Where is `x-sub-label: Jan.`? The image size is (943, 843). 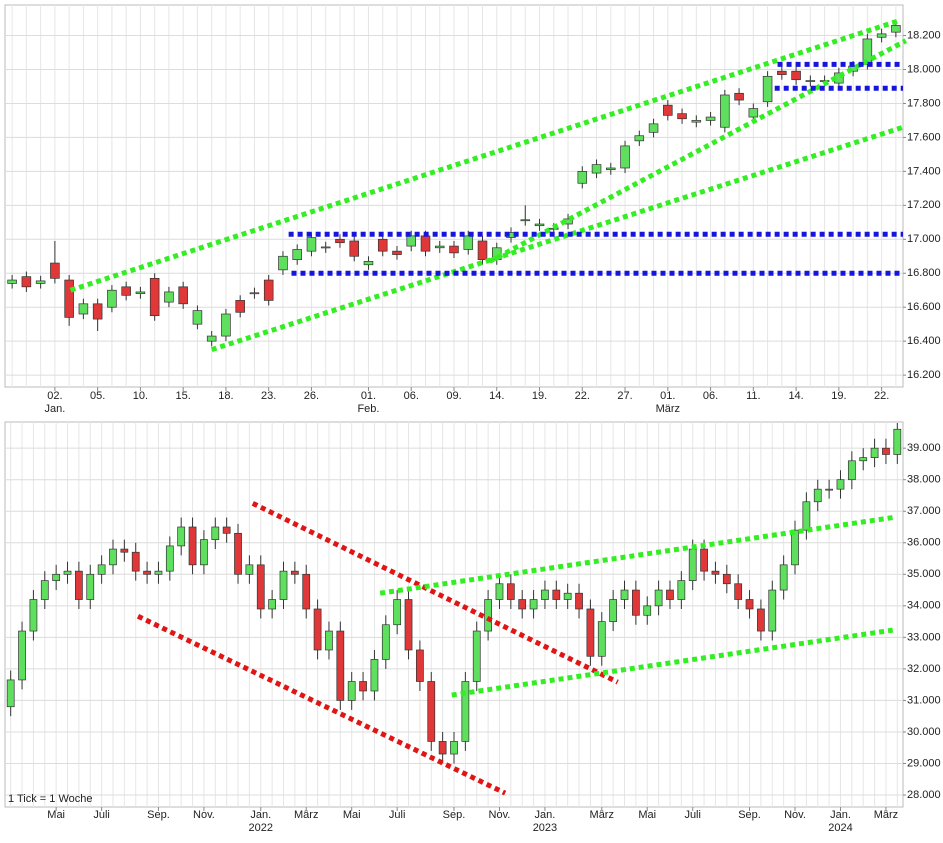 x-sub-label: Jan. is located at coordinates (54, 409).